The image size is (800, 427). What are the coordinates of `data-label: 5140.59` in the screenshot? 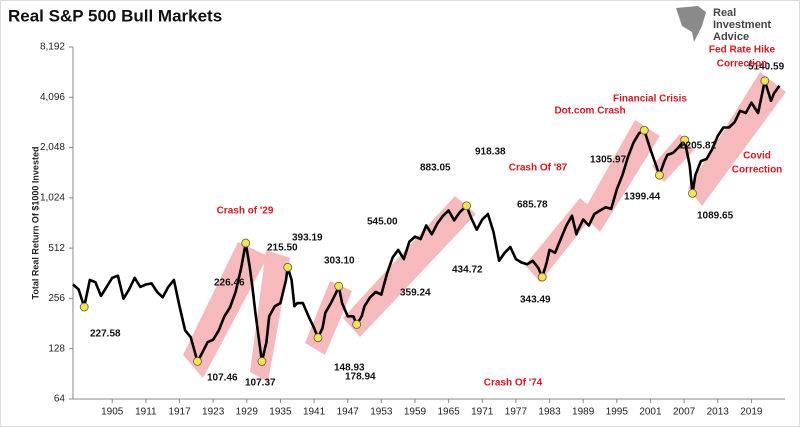 It's located at (766, 67).